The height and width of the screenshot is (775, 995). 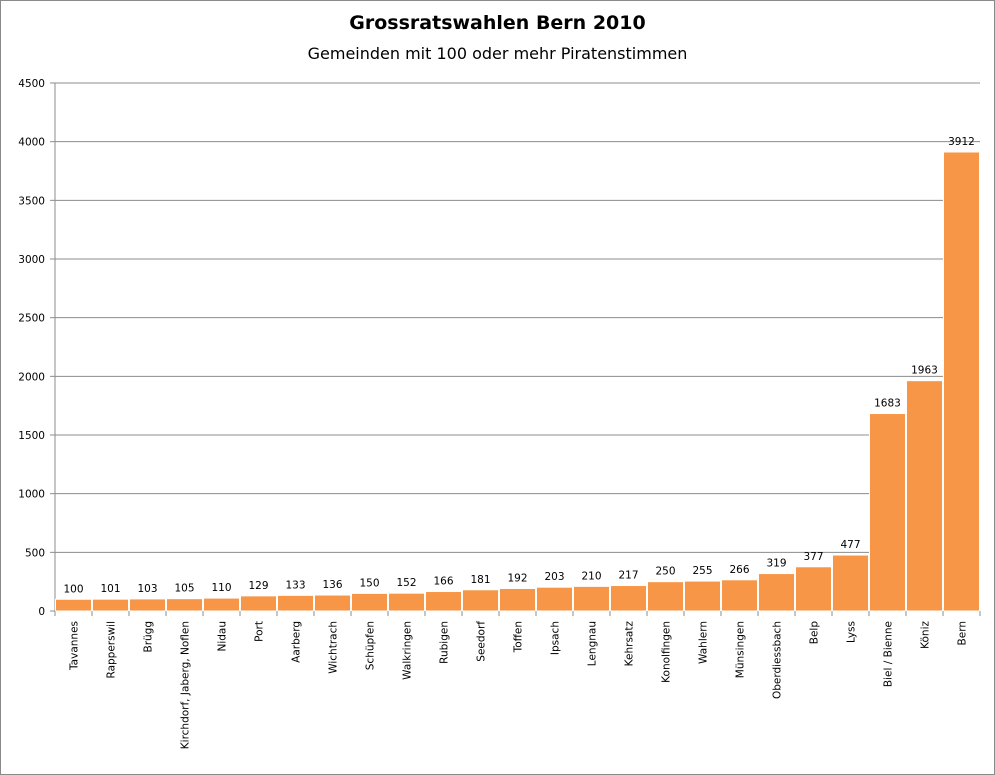 I want to click on x-tick-label: Wahlern, so click(x=704, y=642).